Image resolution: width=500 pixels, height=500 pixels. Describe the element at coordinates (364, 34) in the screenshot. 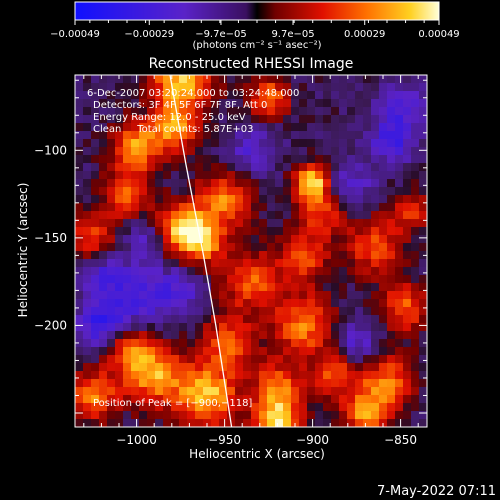

I see `colorbar-tick-label: 0.00029` at that location.